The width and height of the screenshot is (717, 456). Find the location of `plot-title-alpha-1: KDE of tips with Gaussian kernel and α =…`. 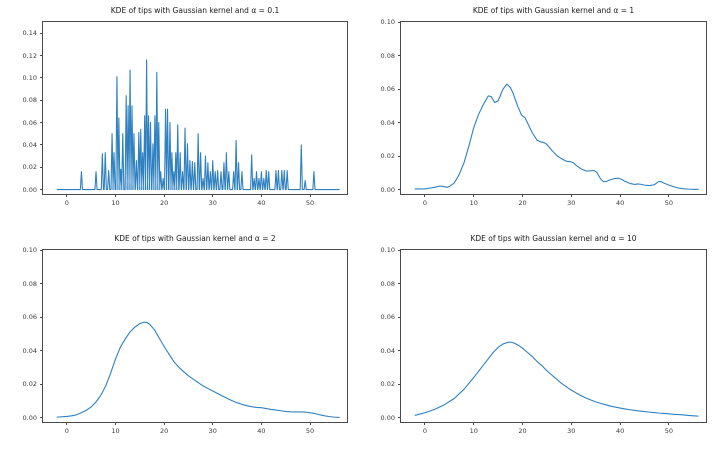

plot-title-alpha-1: KDE of tips with Gaussian kernel and α =… is located at coordinates (553, 10).